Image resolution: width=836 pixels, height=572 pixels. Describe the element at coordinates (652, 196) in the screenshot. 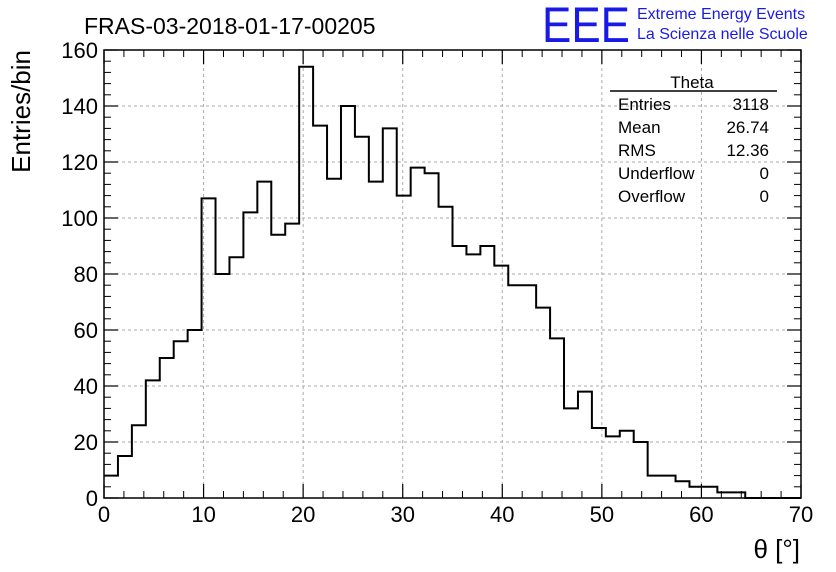

I see `stats-label: Overflow` at that location.